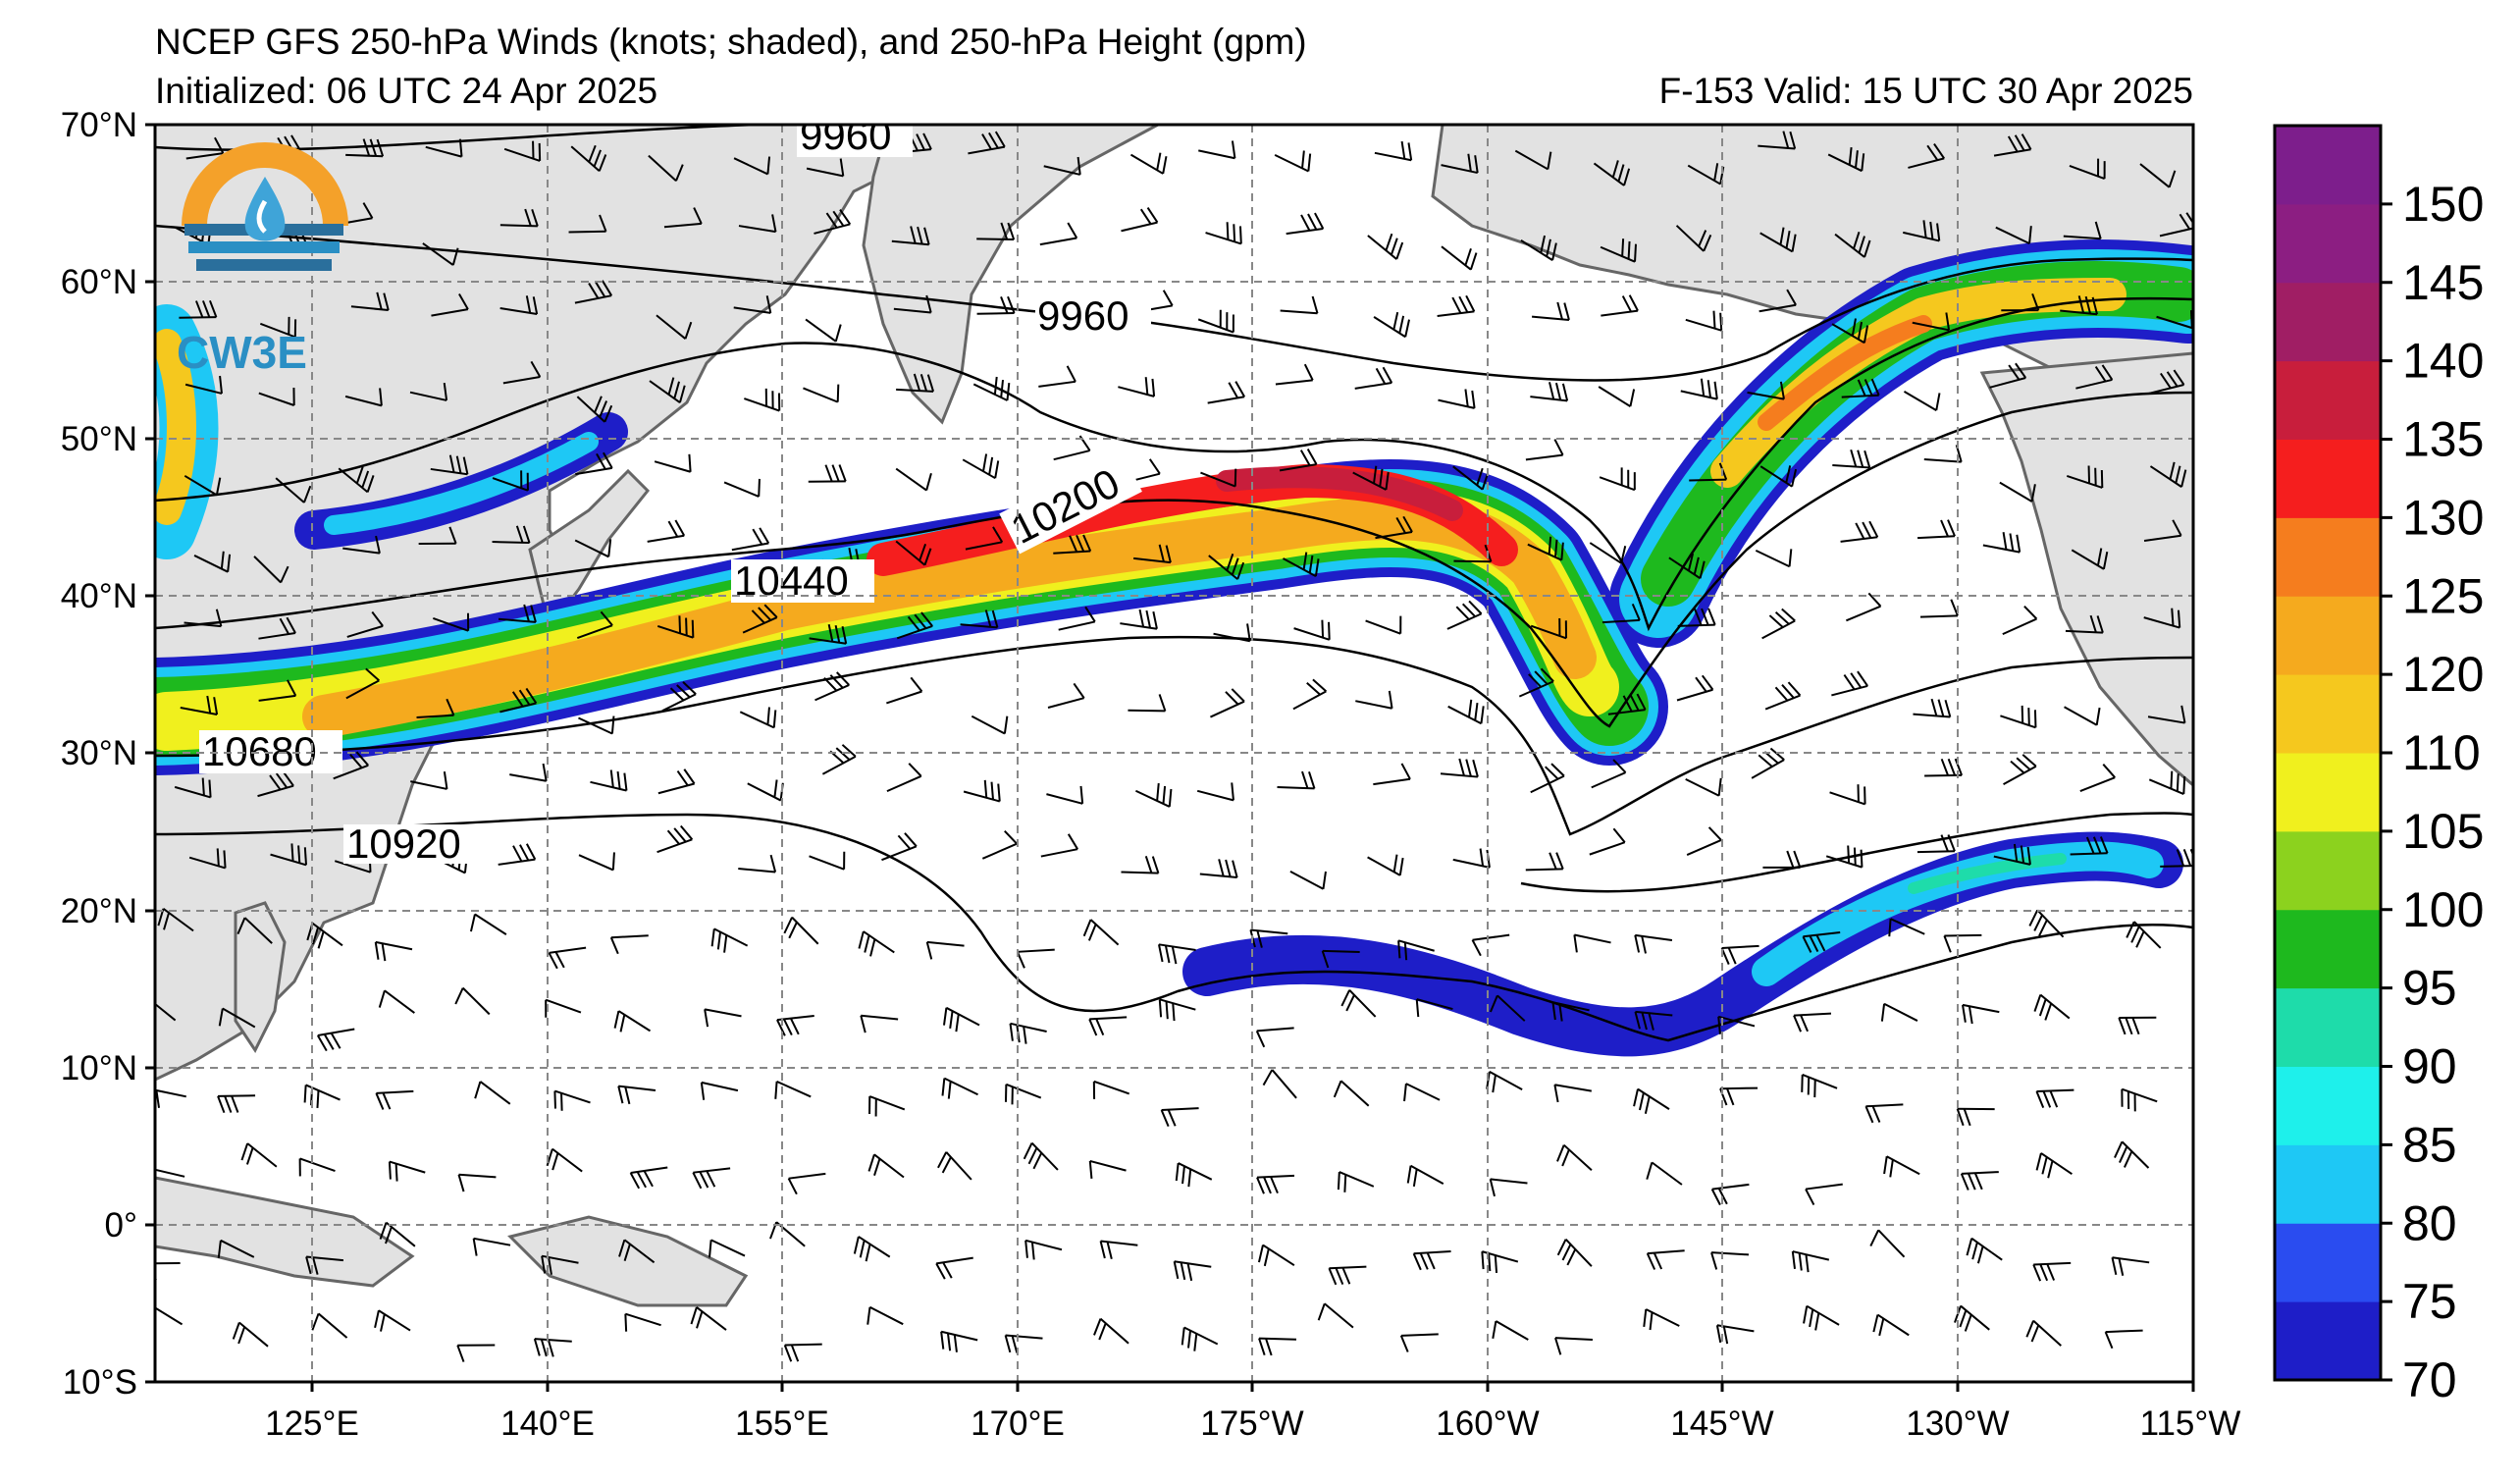 Image resolution: width=2520 pixels, height=1483 pixels. I want to click on colorbar-tick-label: 130, so click(2443, 518).